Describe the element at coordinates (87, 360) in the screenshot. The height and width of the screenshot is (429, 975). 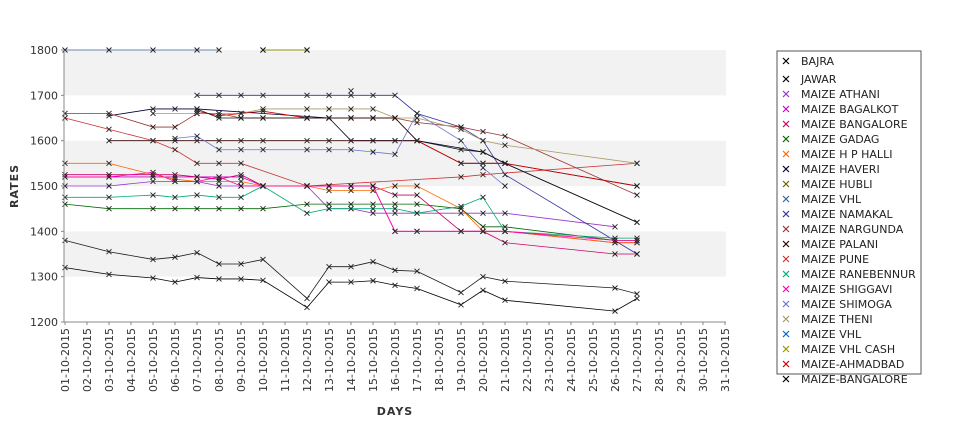
I see `x-tick-label: 02-10-2015` at that location.